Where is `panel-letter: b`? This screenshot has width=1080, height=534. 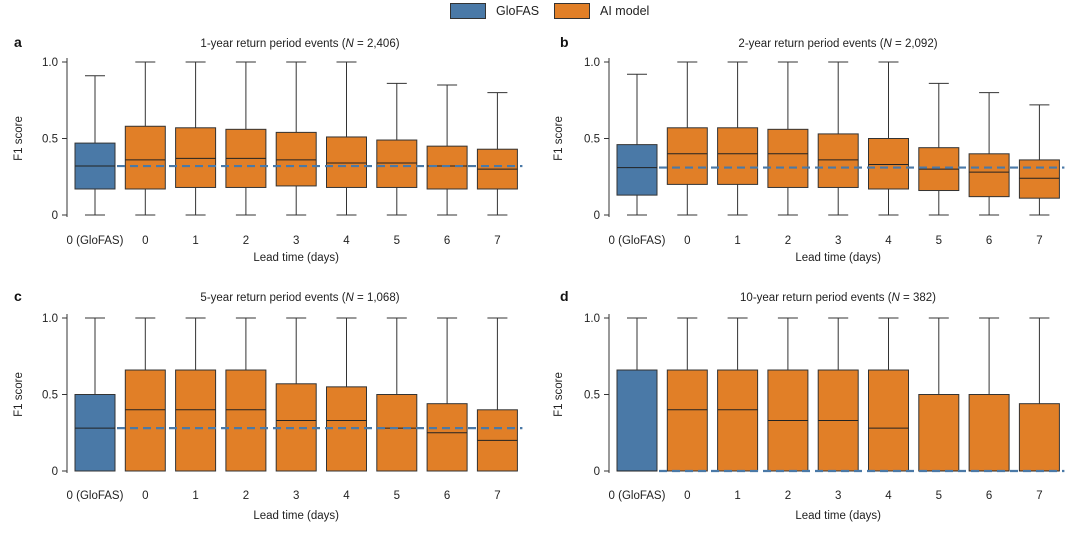 panel-letter: b is located at coordinates (564, 42).